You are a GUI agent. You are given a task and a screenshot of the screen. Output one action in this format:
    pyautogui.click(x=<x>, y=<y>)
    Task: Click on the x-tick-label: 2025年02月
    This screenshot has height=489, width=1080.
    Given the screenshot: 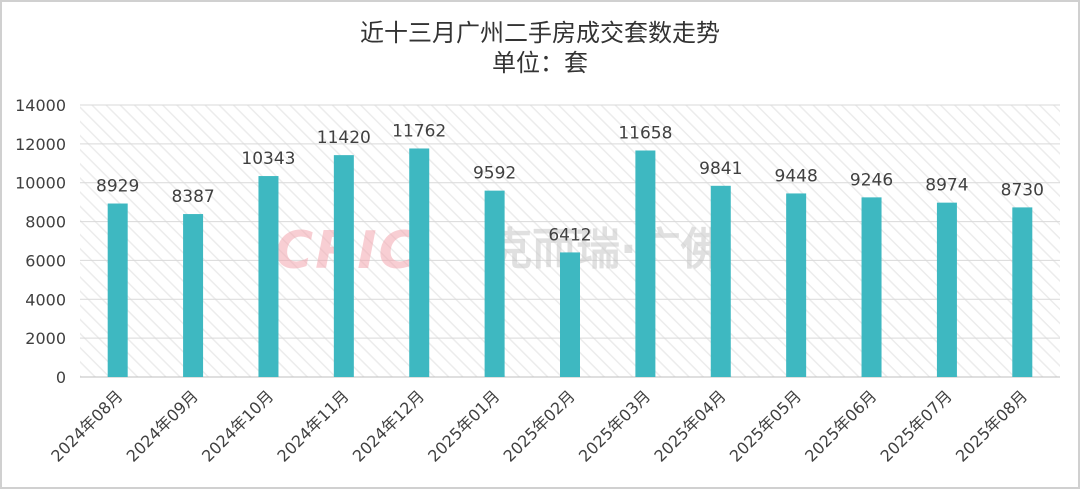 What is the action you would take?
    pyautogui.click(x=539, y=425)
    